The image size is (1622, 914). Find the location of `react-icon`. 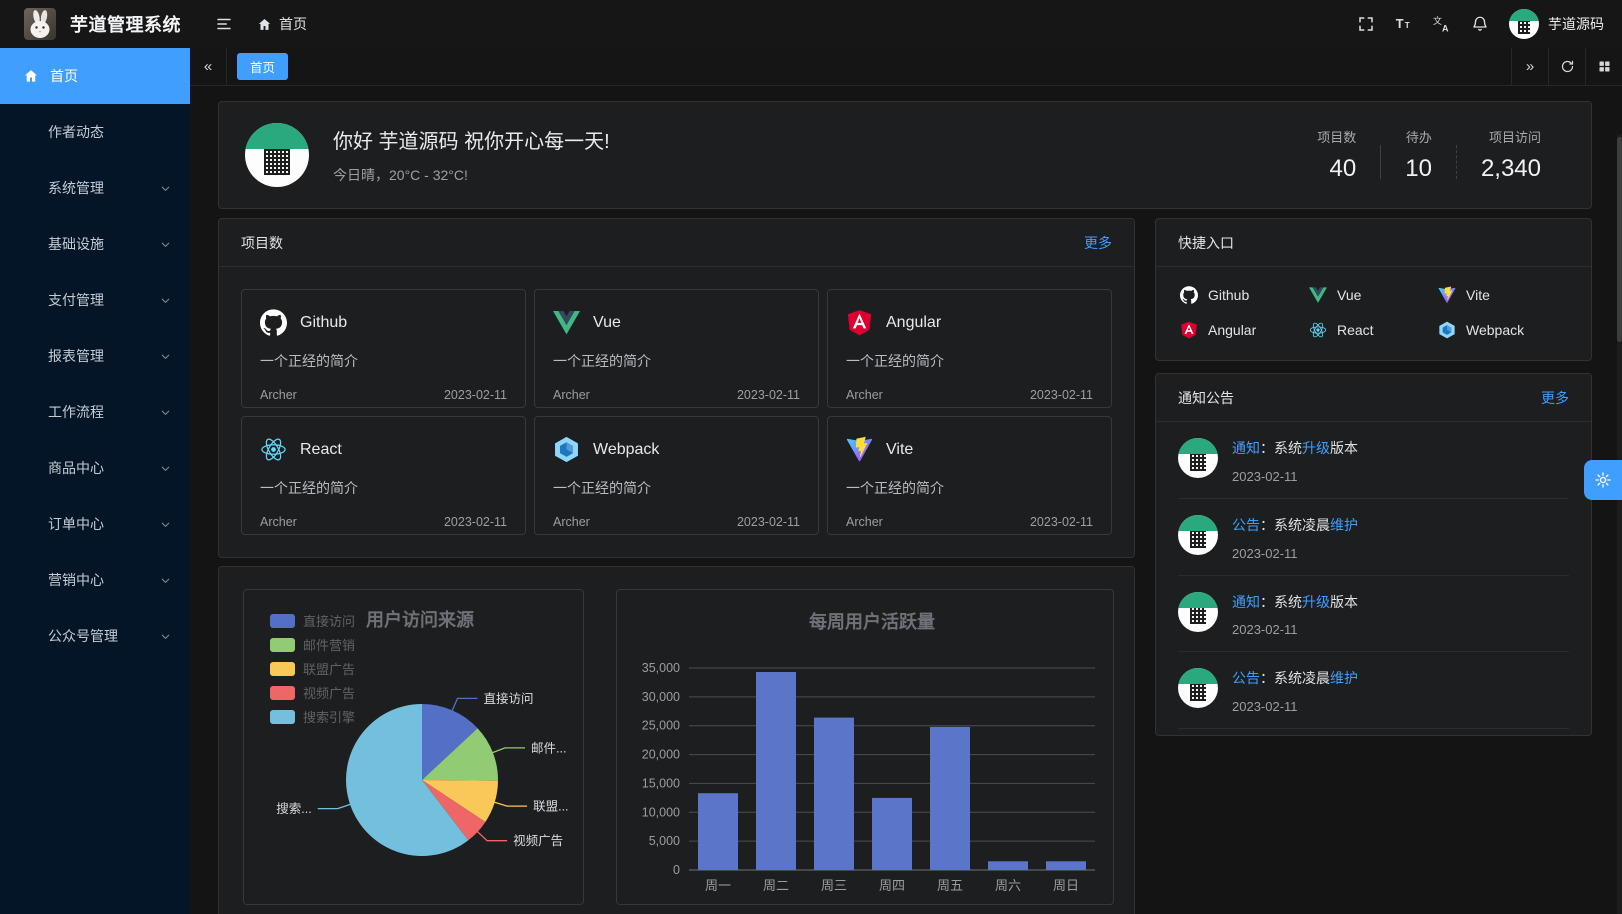

react-icon is located at coordinates (273, 449).